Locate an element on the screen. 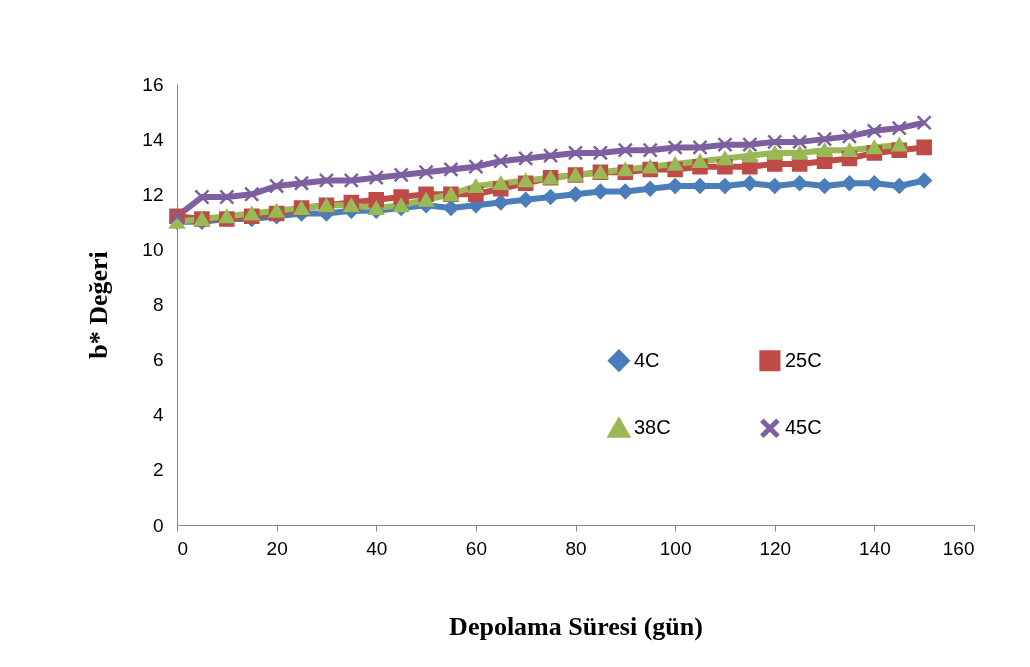  legend-label: 45C is located at coordinates (803, 427).